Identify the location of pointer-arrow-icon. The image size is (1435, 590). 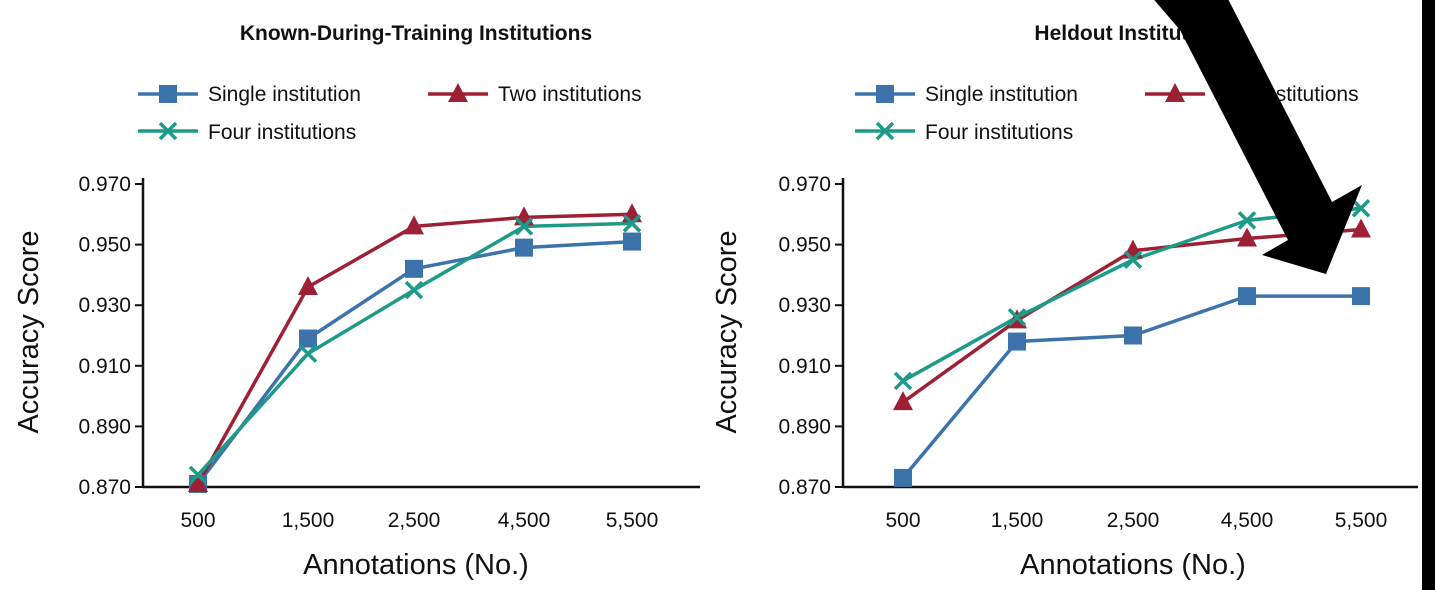
(1258, 137).